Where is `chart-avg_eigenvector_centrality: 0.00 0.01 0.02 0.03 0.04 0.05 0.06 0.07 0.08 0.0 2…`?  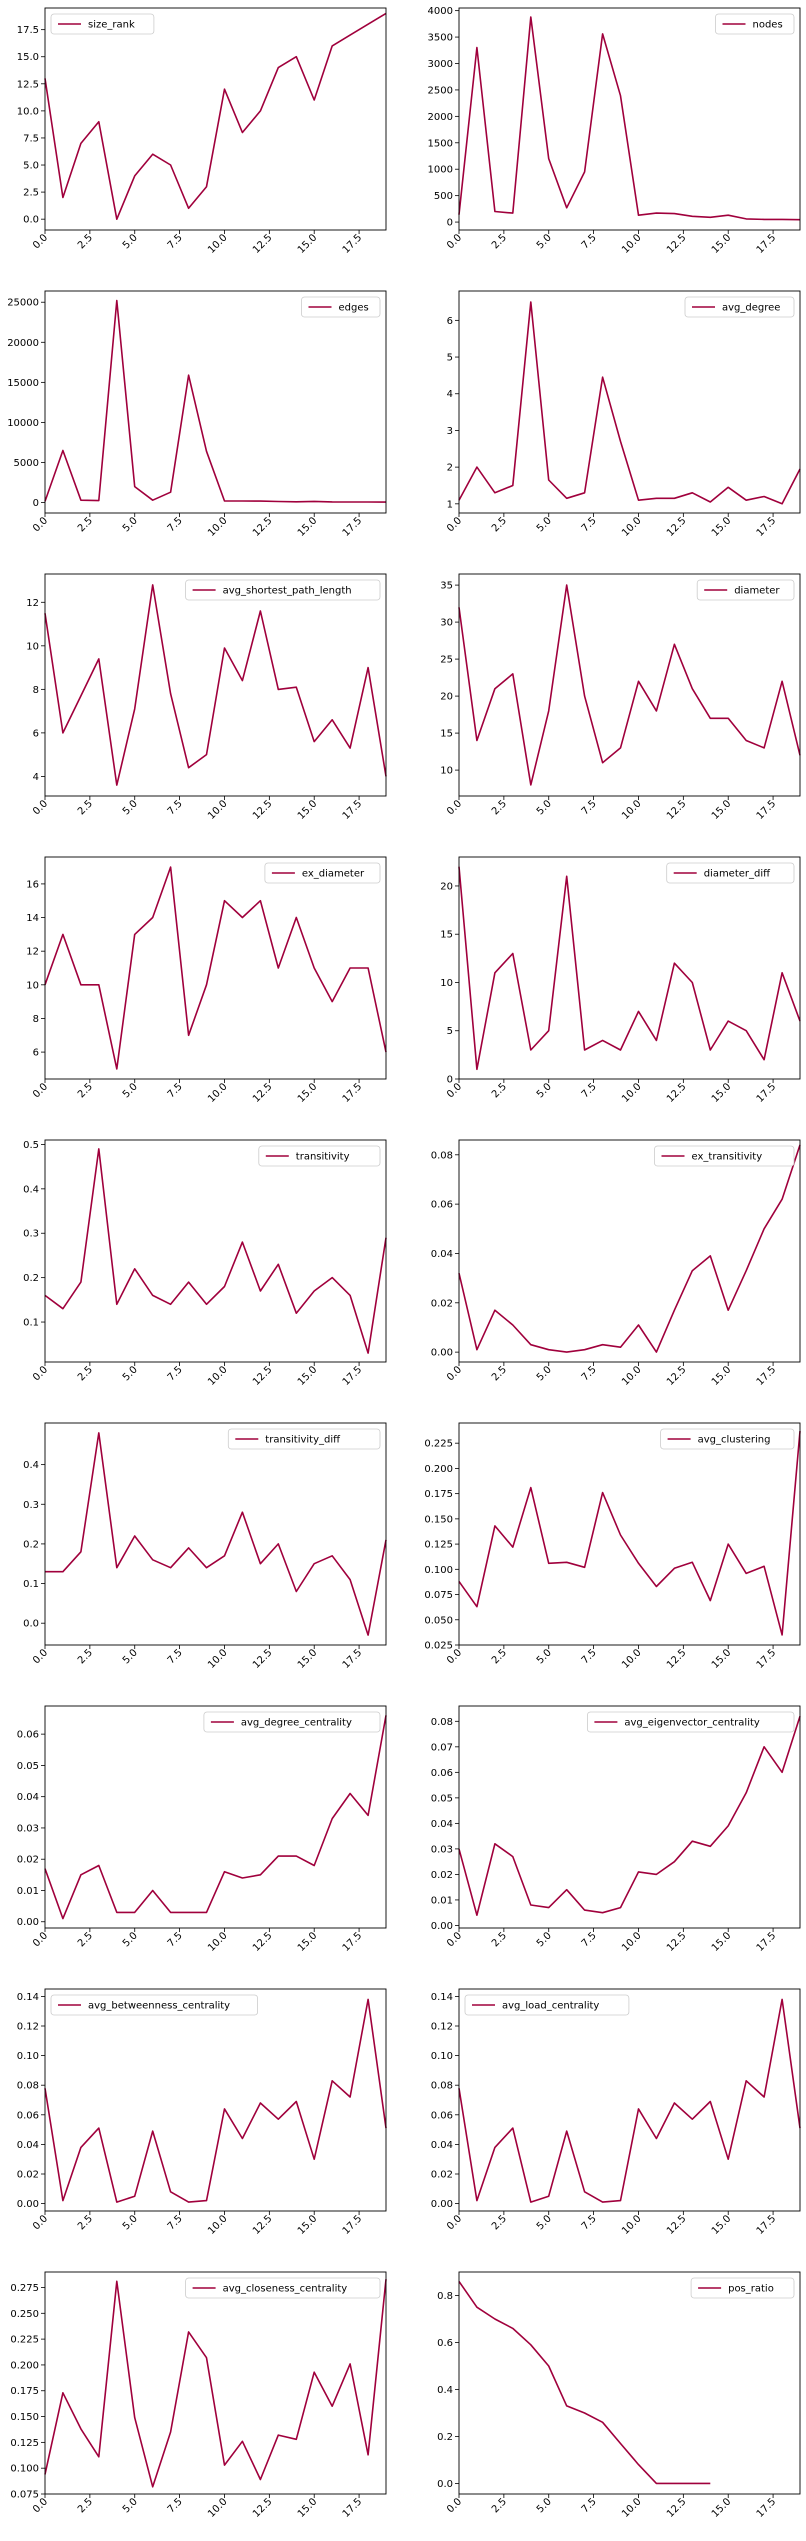 chart-avg_eigenvector_centrality: 0.00 0.01 0.02 0.03 0.04 0.05 0.06 0.07 0.08 0.0 2… is located at coordinates (616, 1829).